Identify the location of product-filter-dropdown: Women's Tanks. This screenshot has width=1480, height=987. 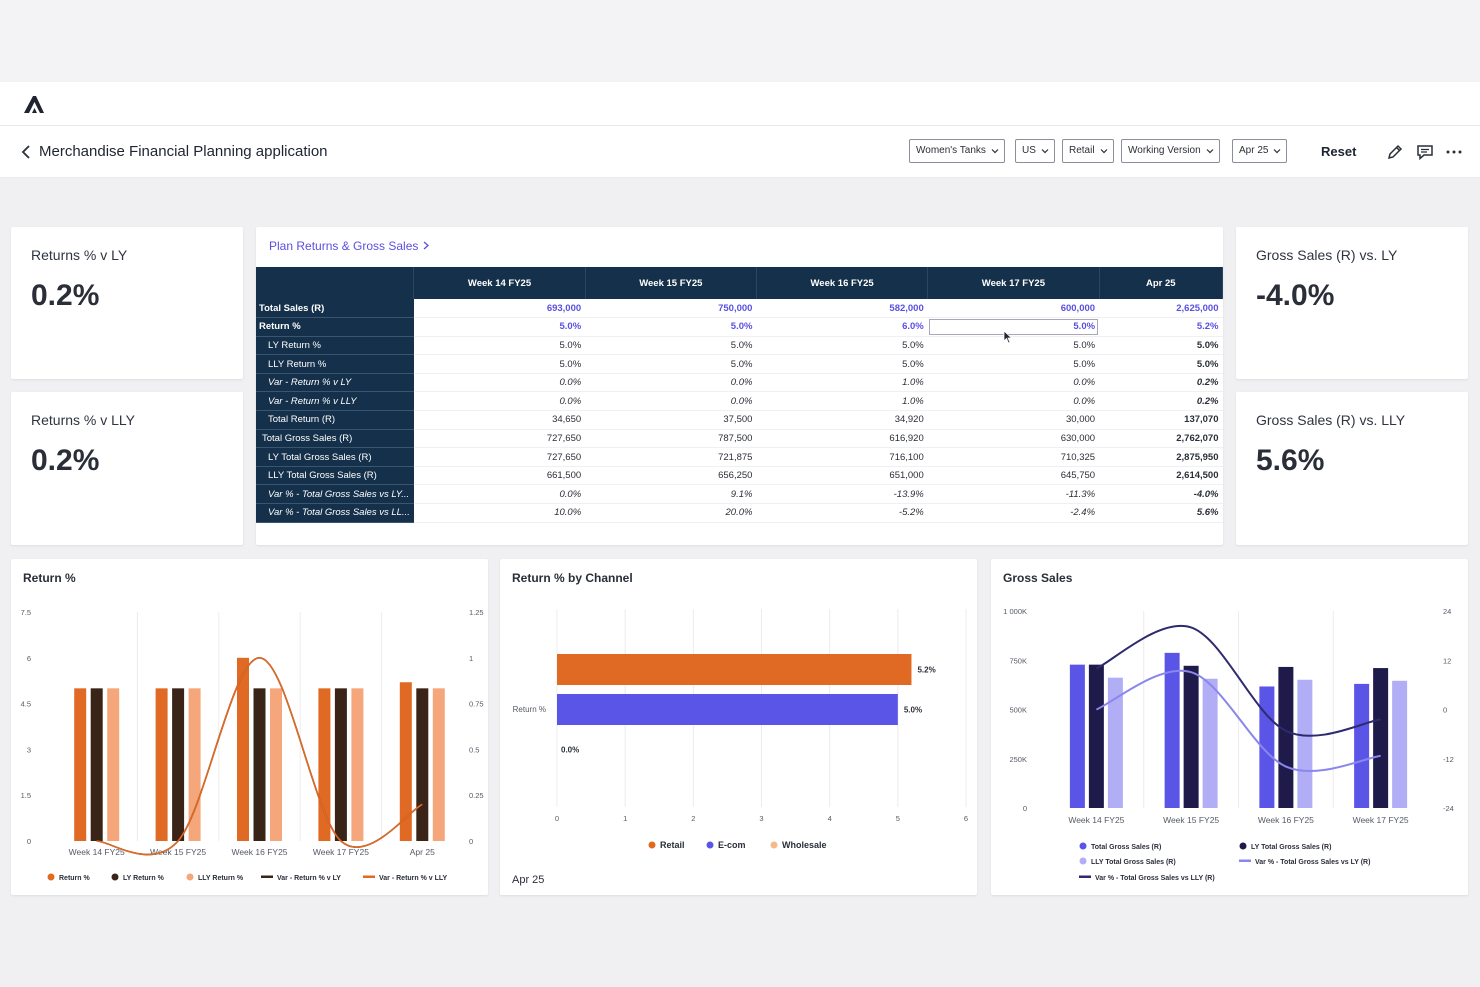
(957, 151).